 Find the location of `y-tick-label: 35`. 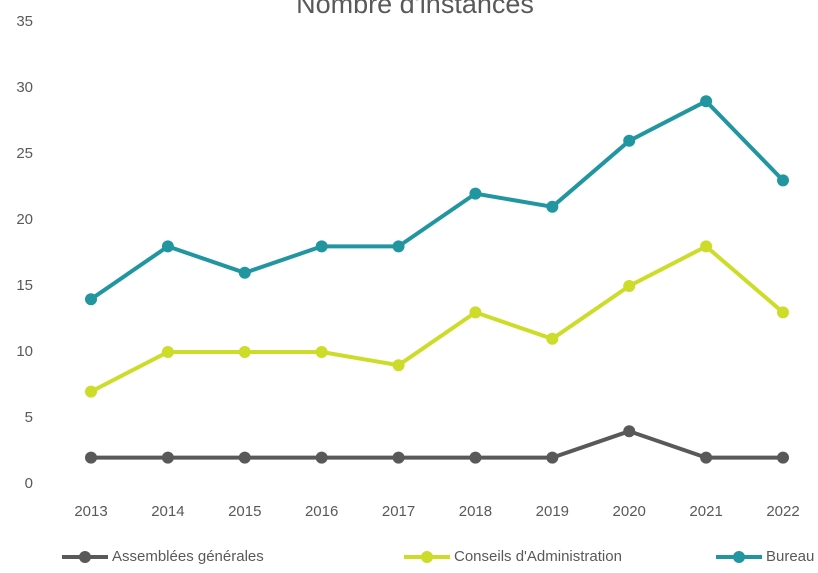

y-tick-label: 35 is located at coordinates (24, 21).